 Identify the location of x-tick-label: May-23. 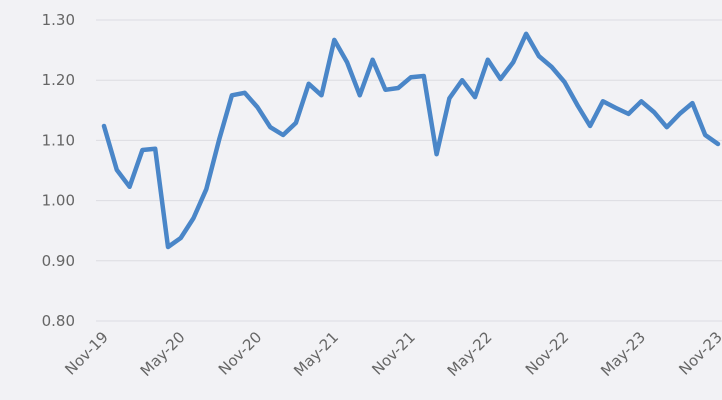
(623, 354).